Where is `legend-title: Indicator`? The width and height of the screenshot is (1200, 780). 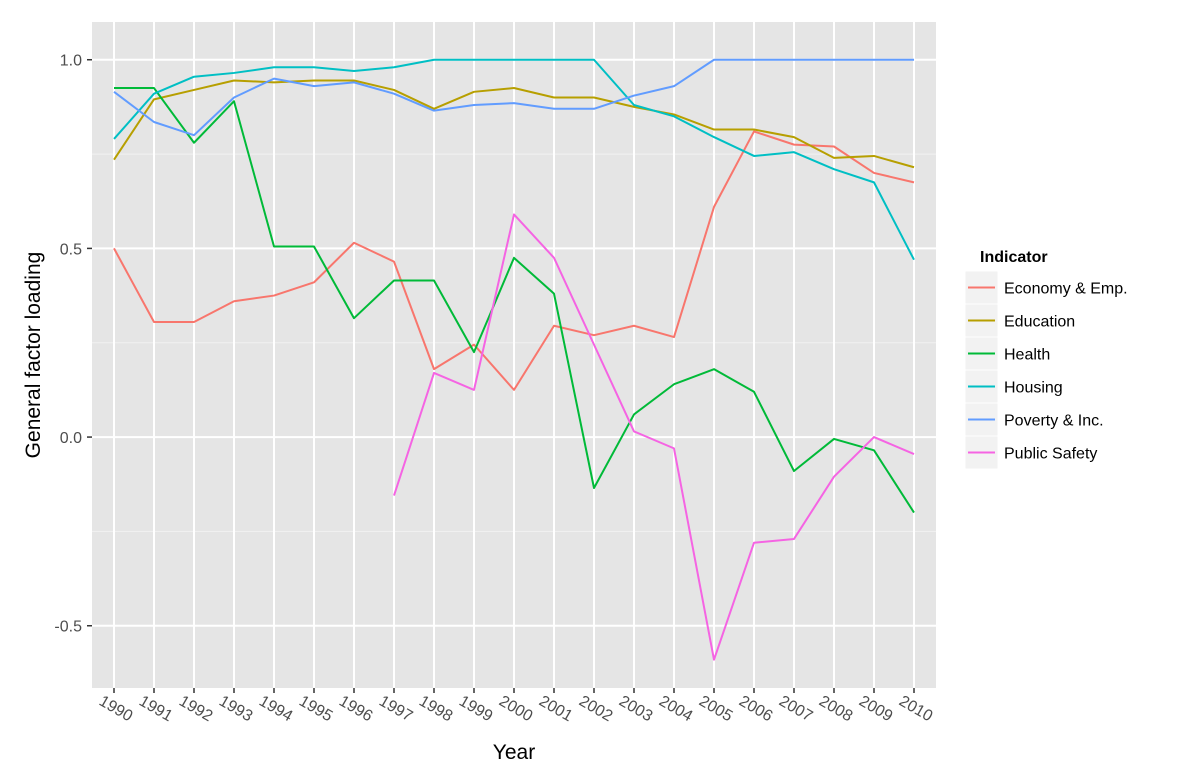 legend-title: Indicator is located at coordinates (1014, 257).